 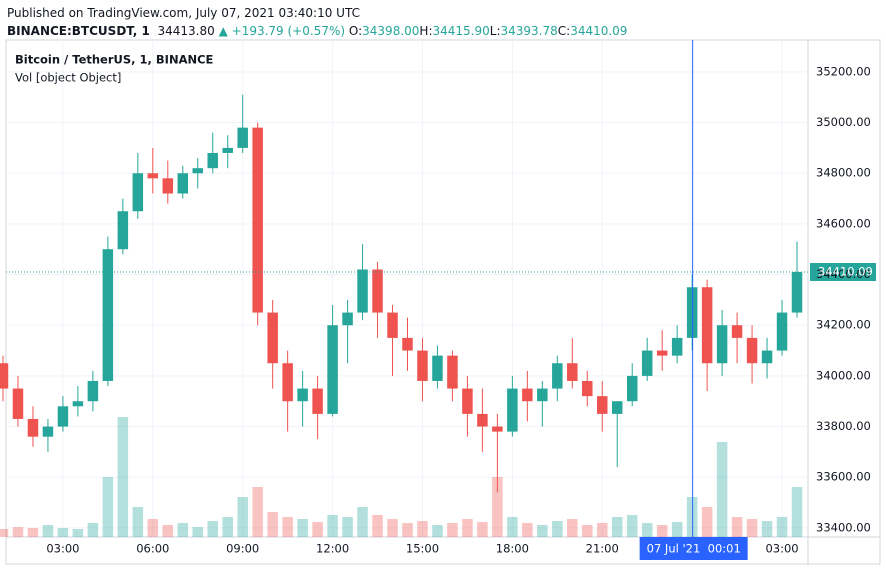 I want to click on x-tick-label: 21:00, so click(x=602, y=549).